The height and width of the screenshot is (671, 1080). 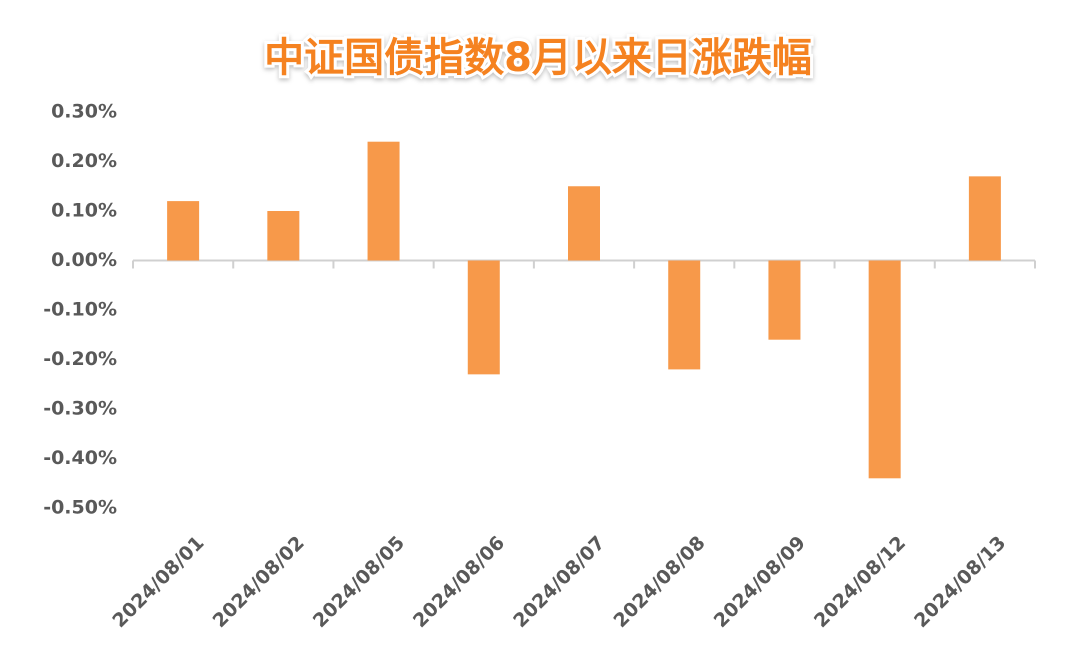 I want to click on x-tick-label: 2024/08/06, so click(x=459, y=582).